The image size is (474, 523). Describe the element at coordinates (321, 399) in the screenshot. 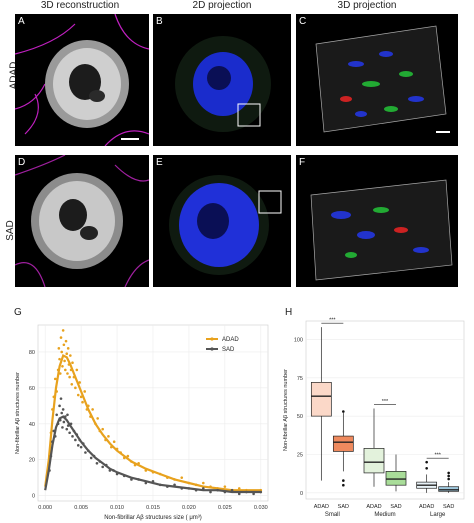

I see `box-small-adad` at that location.